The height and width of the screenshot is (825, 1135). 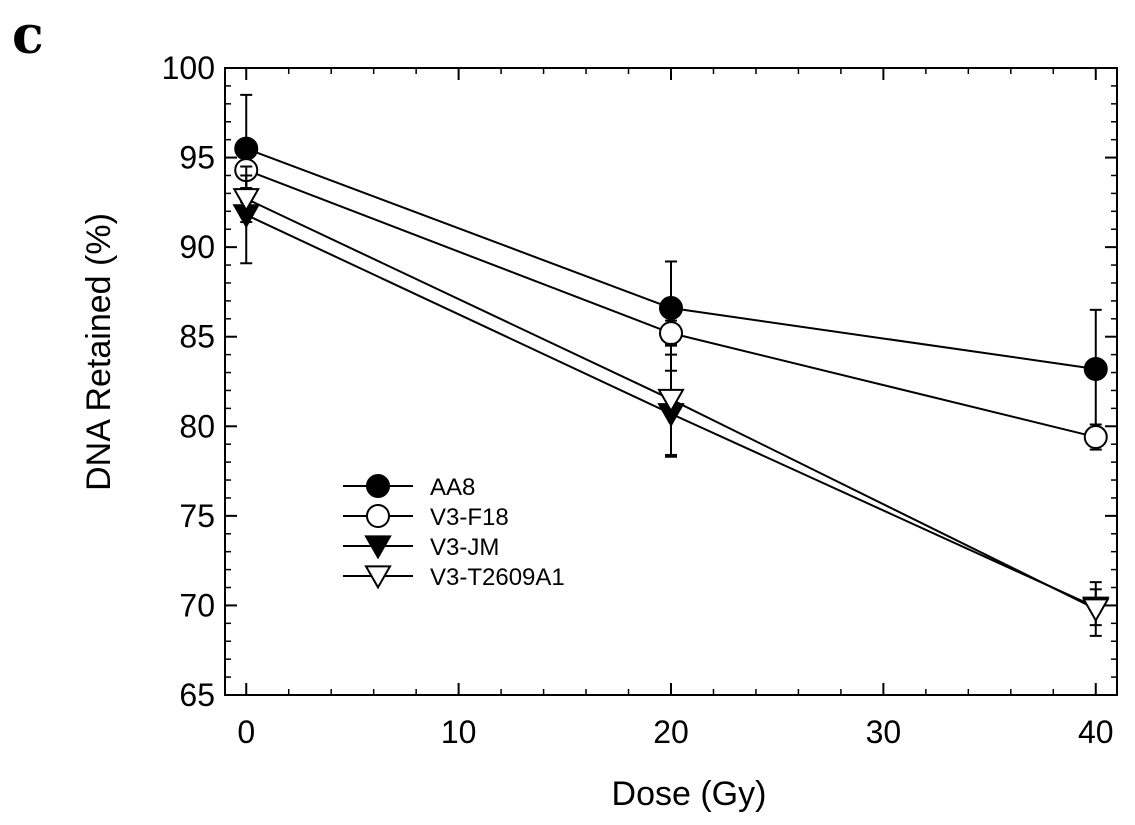 I want to click on y-axis-title: DNA Retained (%), so click(x=99, y=352).